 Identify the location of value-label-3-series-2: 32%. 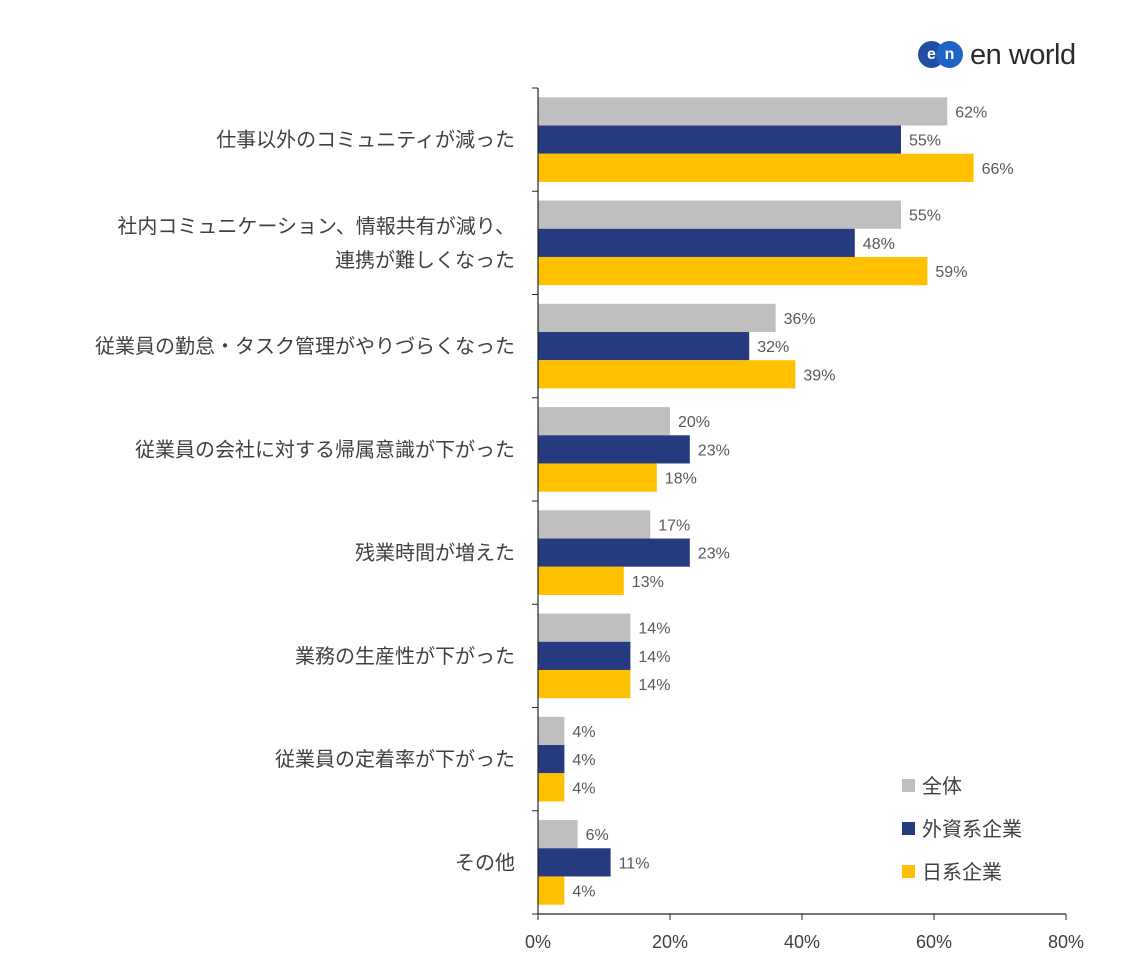
(773, 347).